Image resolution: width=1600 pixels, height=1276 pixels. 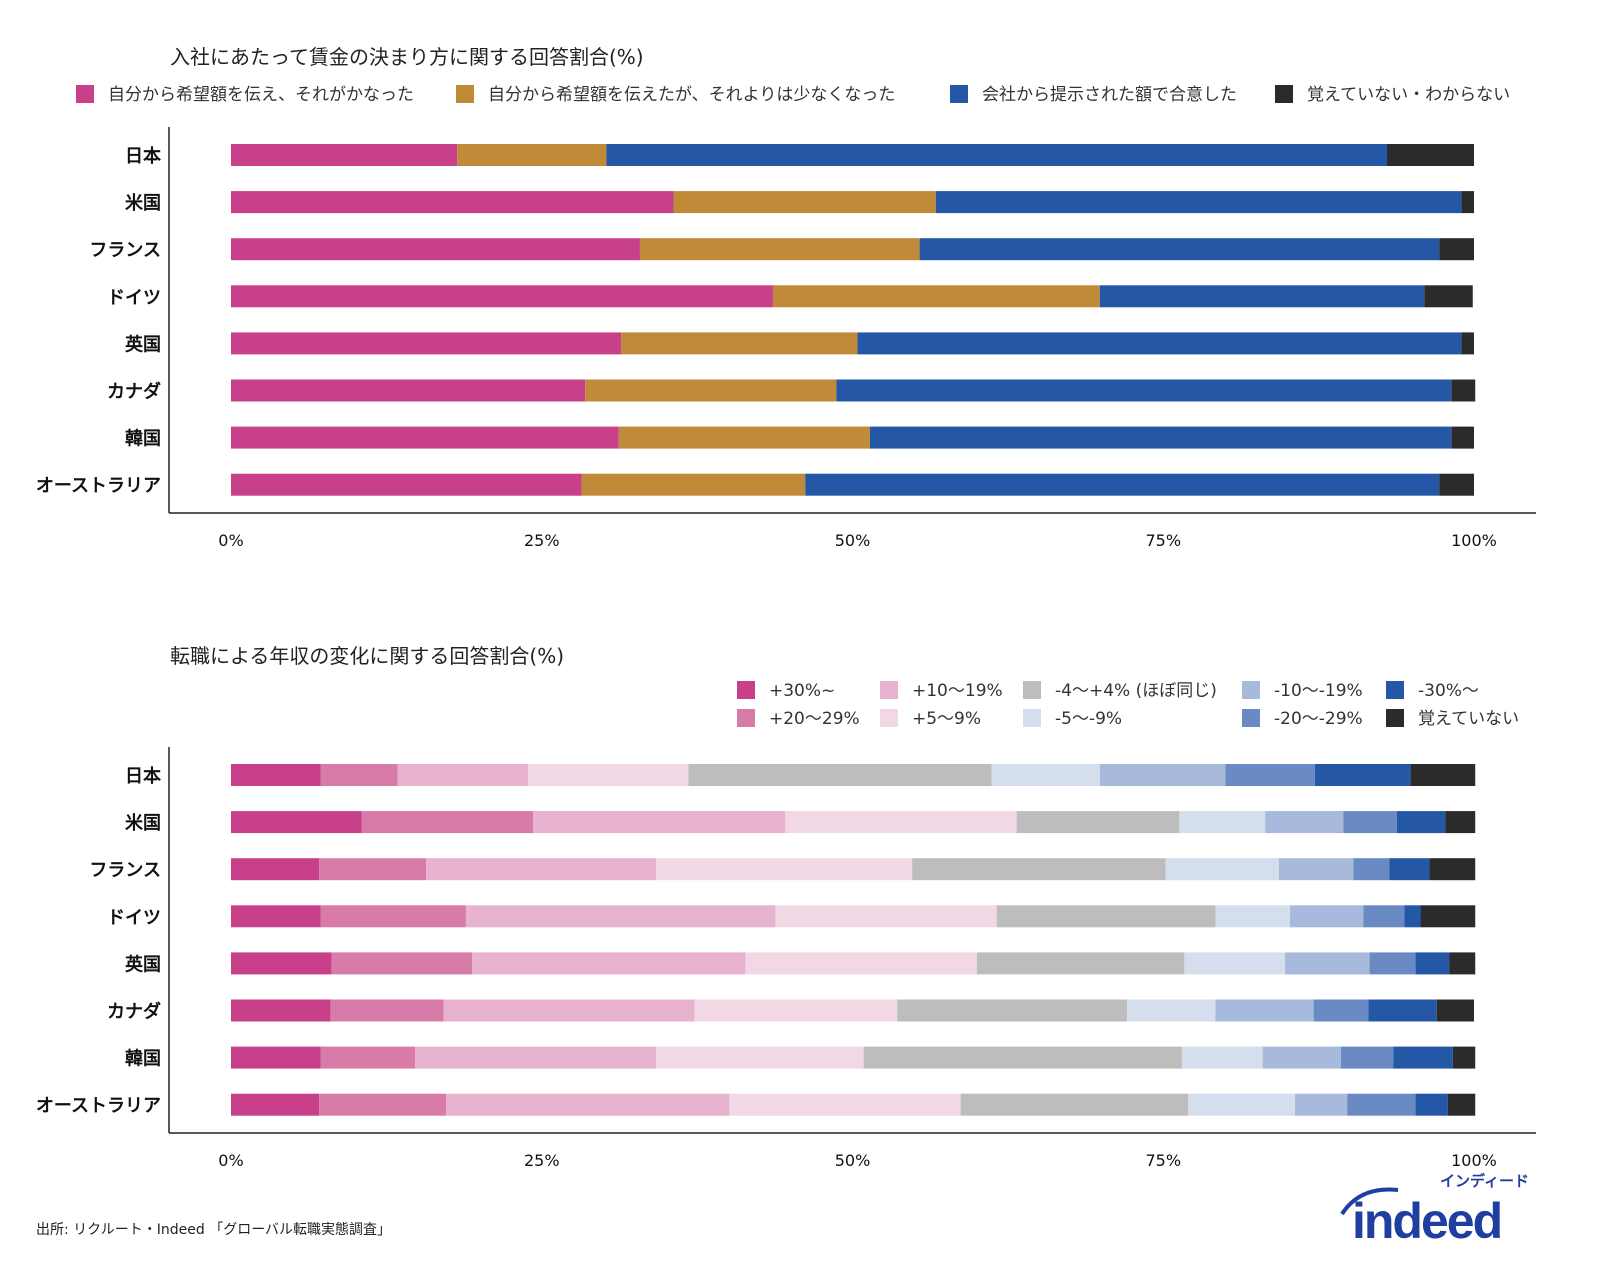 I want to click on legend-label: +20〜29%, so click(x=814, y=719).